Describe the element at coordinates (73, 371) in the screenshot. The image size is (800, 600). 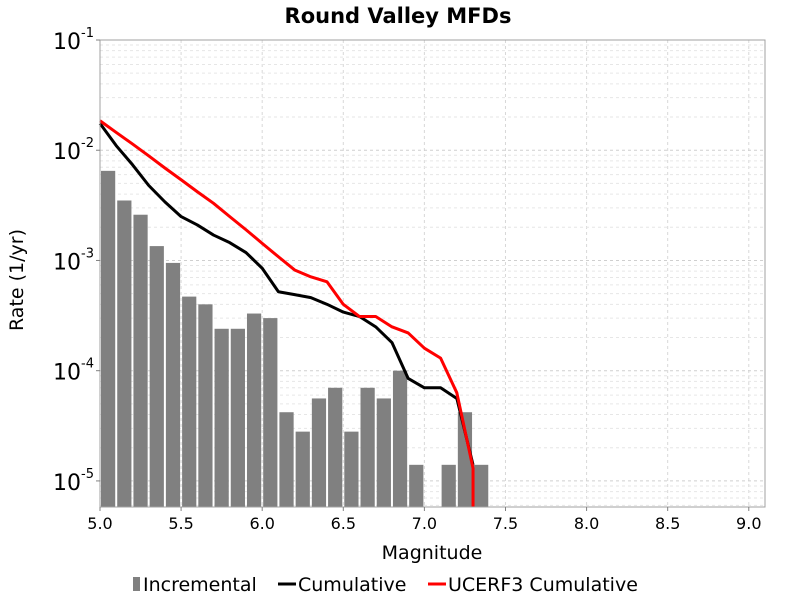
I see `y-tick-label: 10⁻⁴` at that location.